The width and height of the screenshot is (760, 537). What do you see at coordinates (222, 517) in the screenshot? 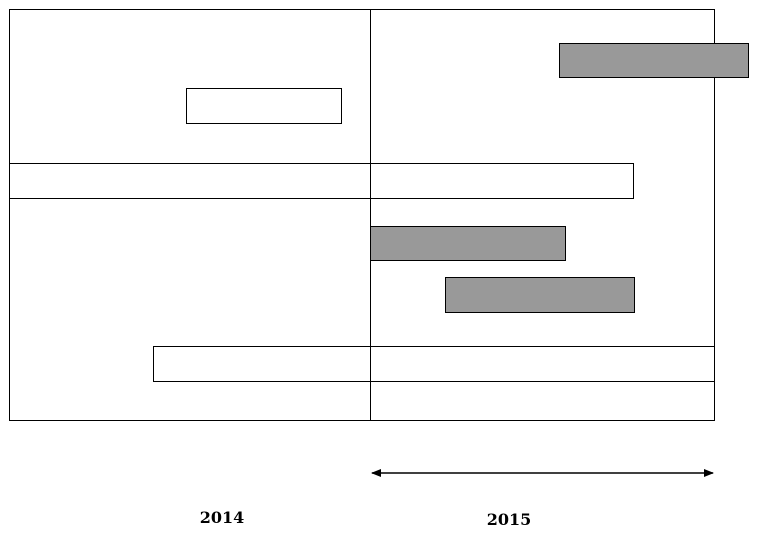
I see `year-label: 2014` at bounding box center [222, 517].